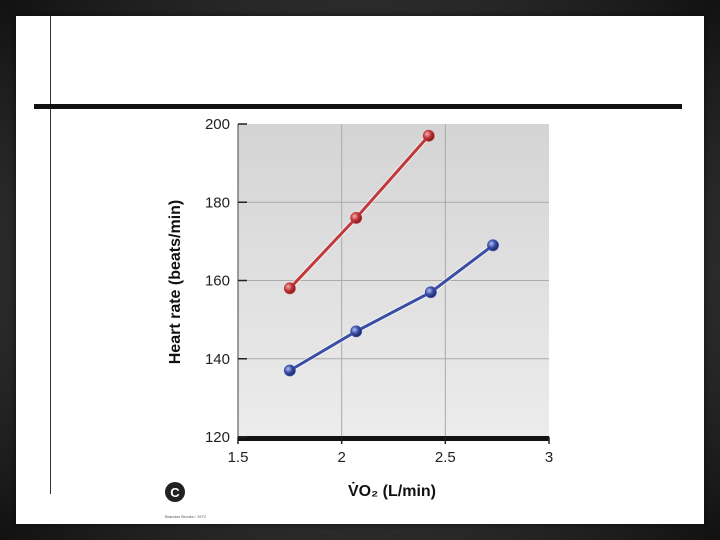 This screenshot has width=720, height=540. What do you see at coordinates (217, 281) in the screenshot?
I see `y-tick-label: 160` at bounding box center [217, 281].